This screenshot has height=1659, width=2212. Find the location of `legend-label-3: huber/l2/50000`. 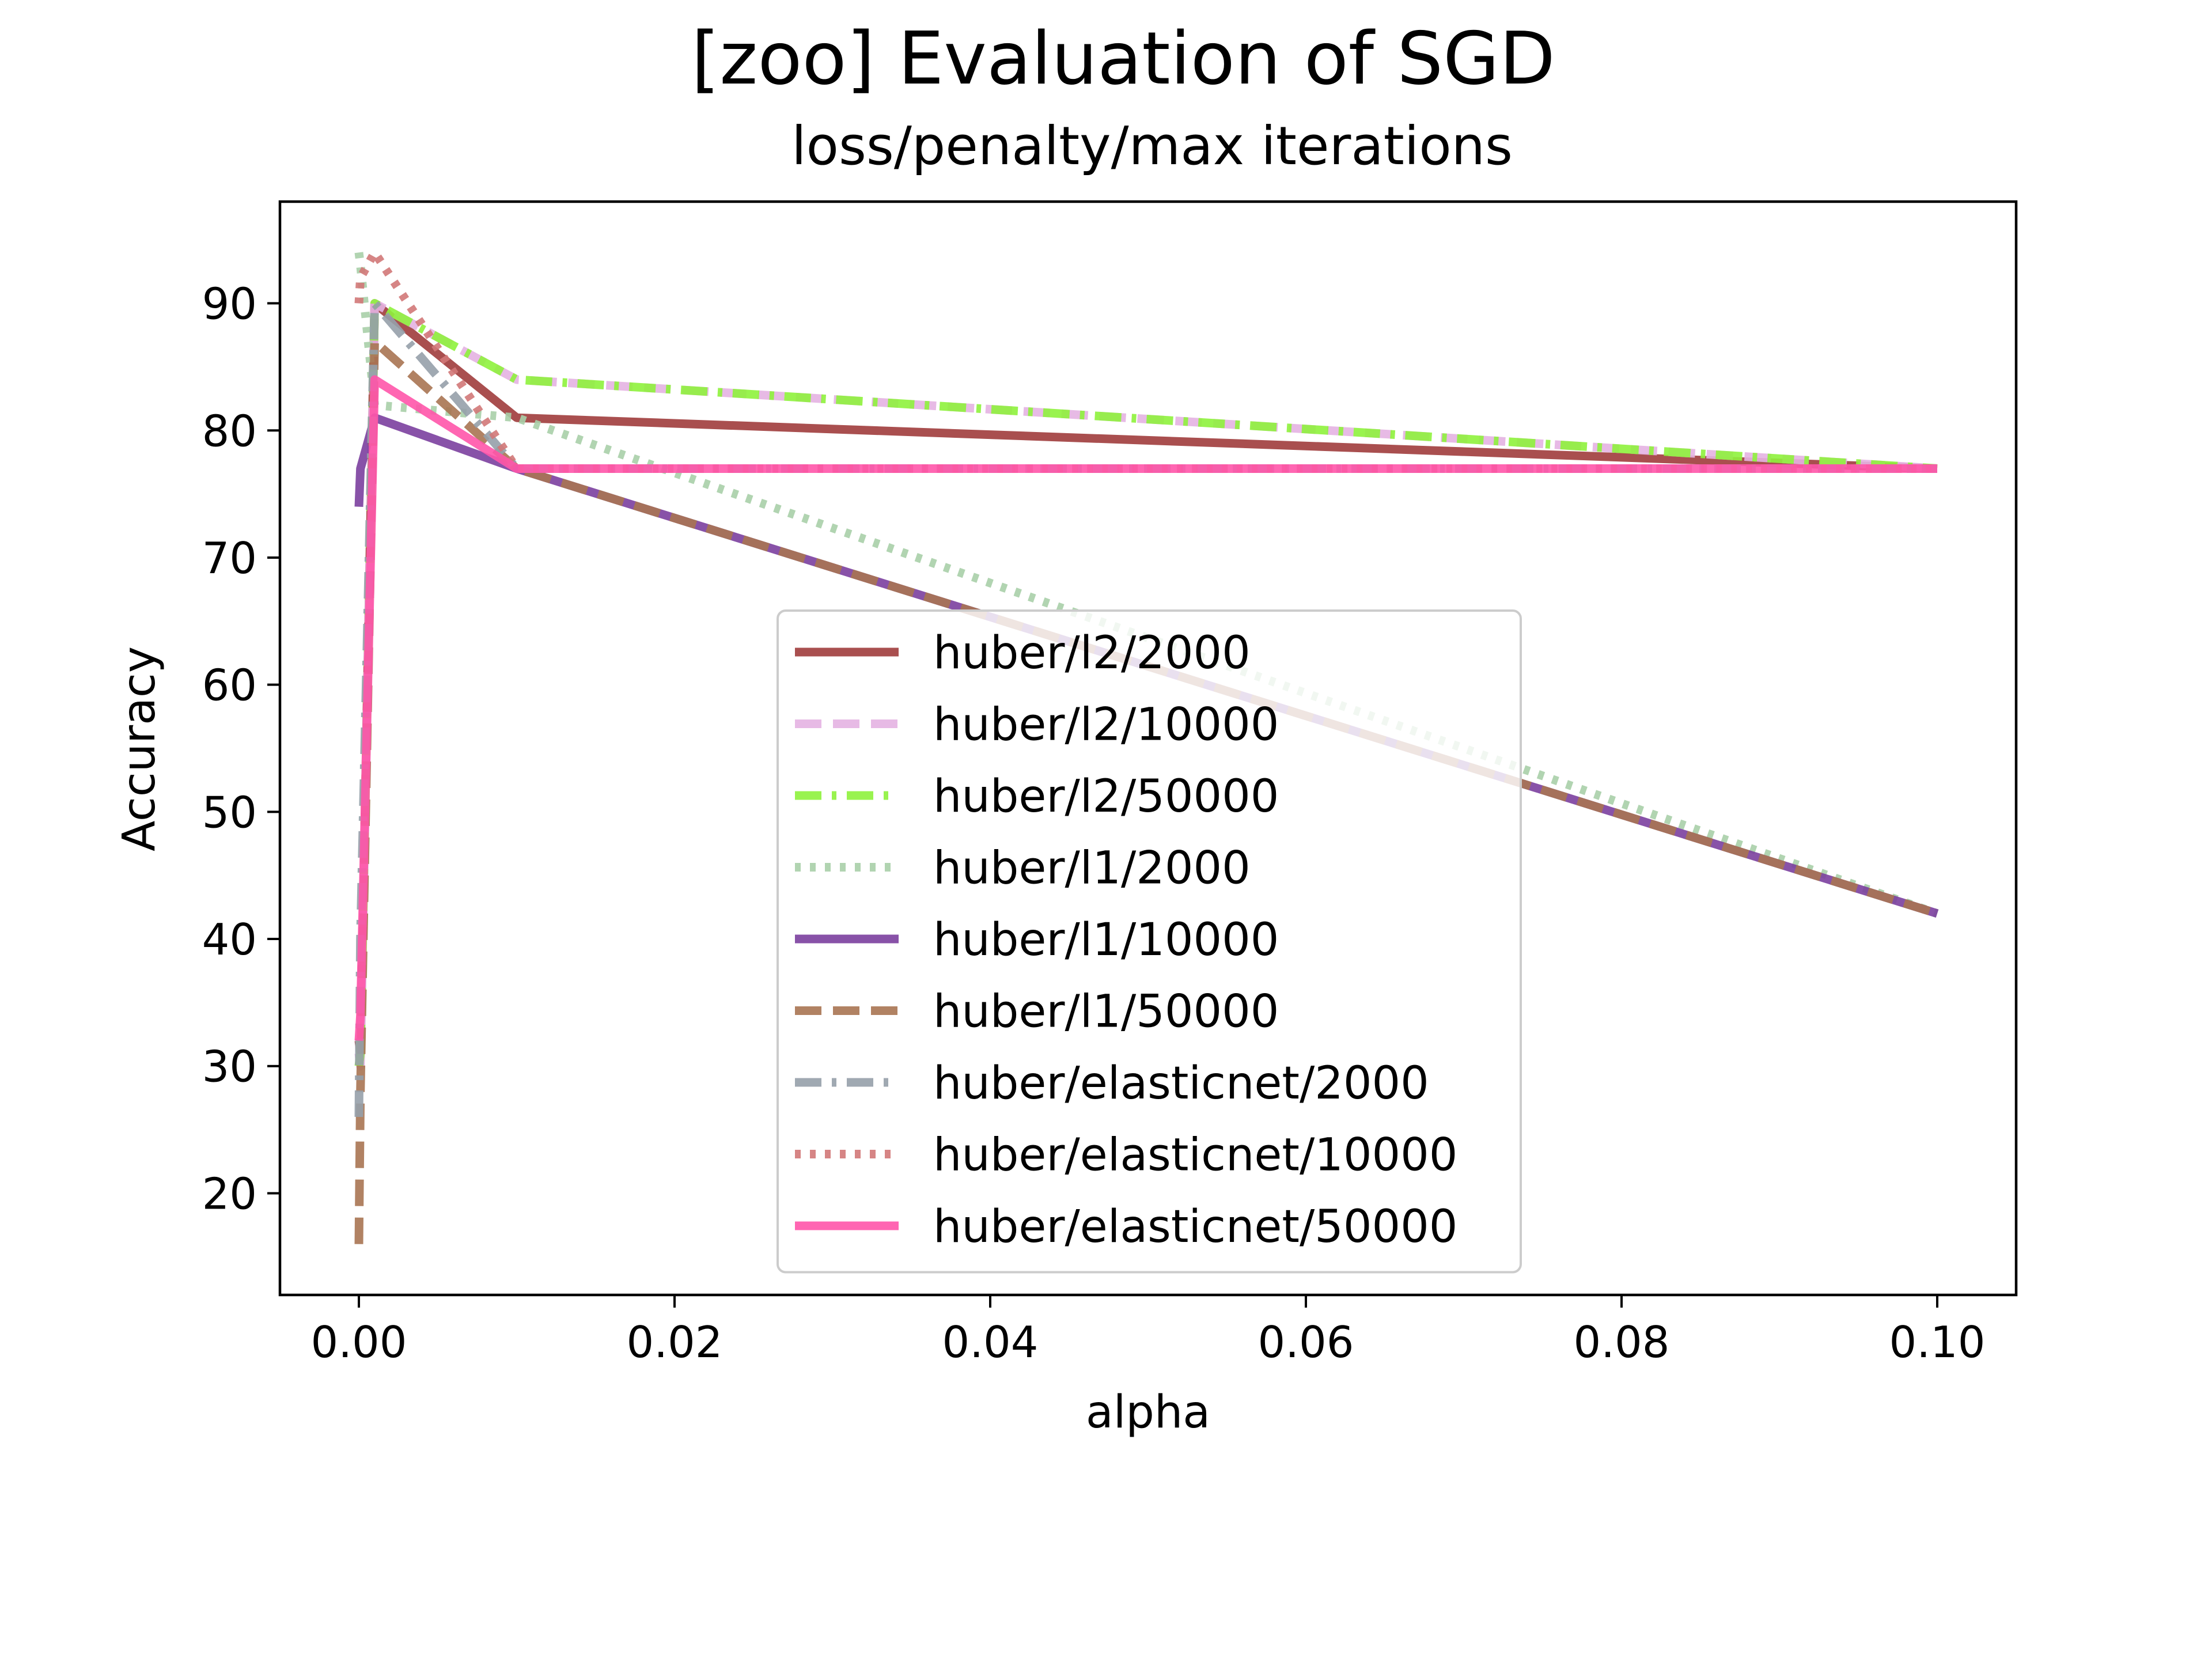

legend-label-3: huber/l2/50000 is located at coordinates (1106, 797).